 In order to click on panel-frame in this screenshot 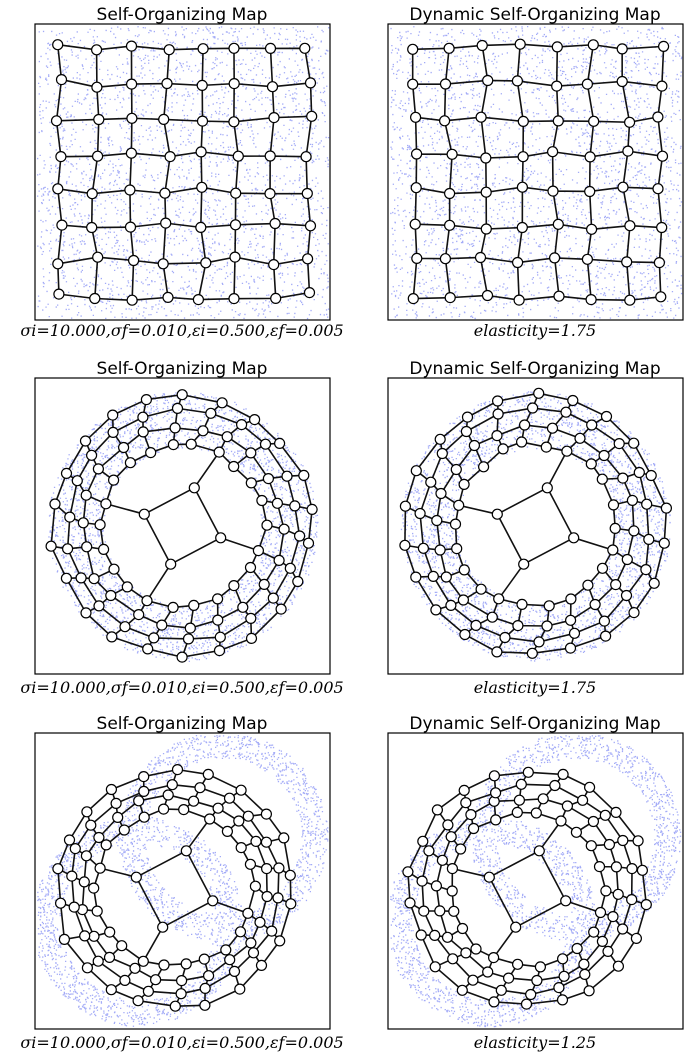, I will do `click(535, 526)`.